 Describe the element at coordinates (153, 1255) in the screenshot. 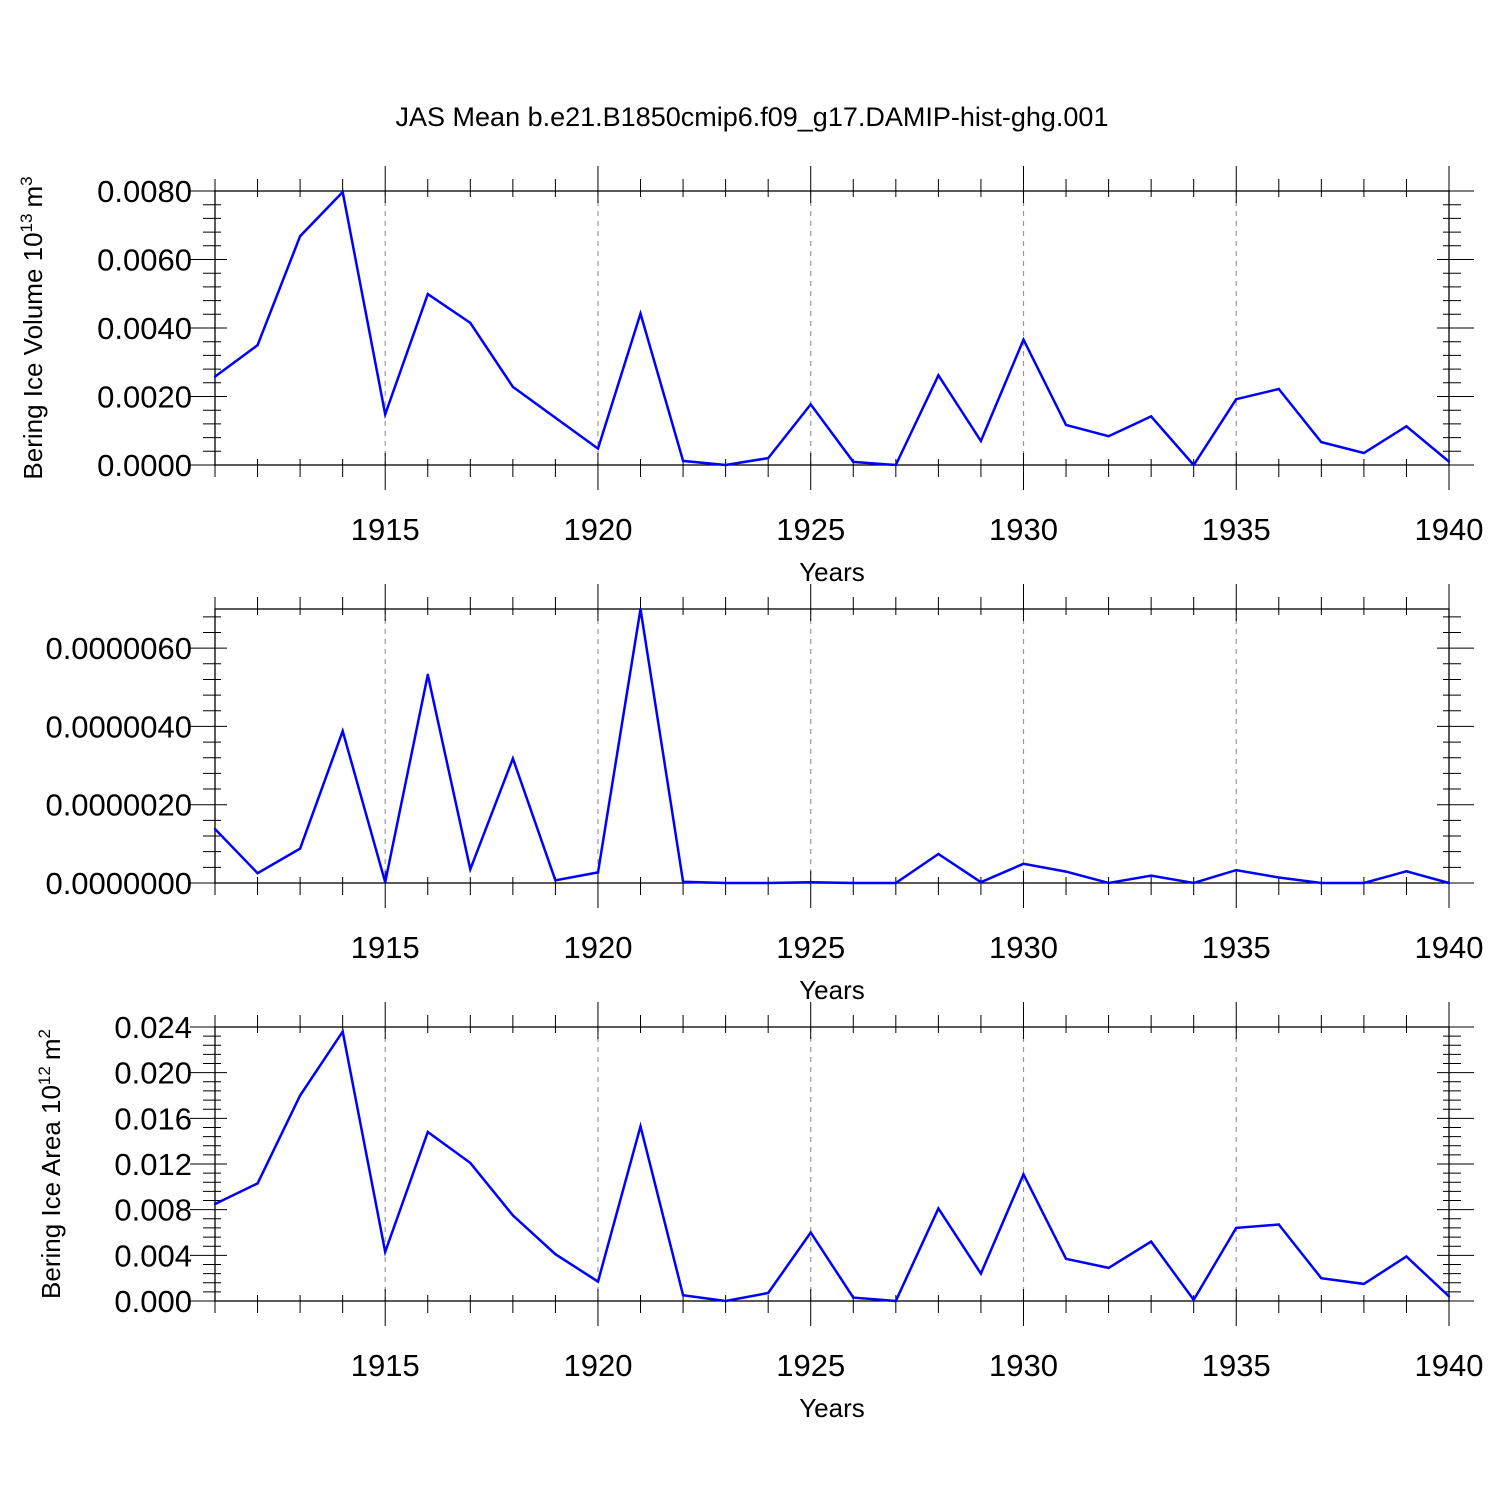

I see `y-tick-label: 0.004` at that location.